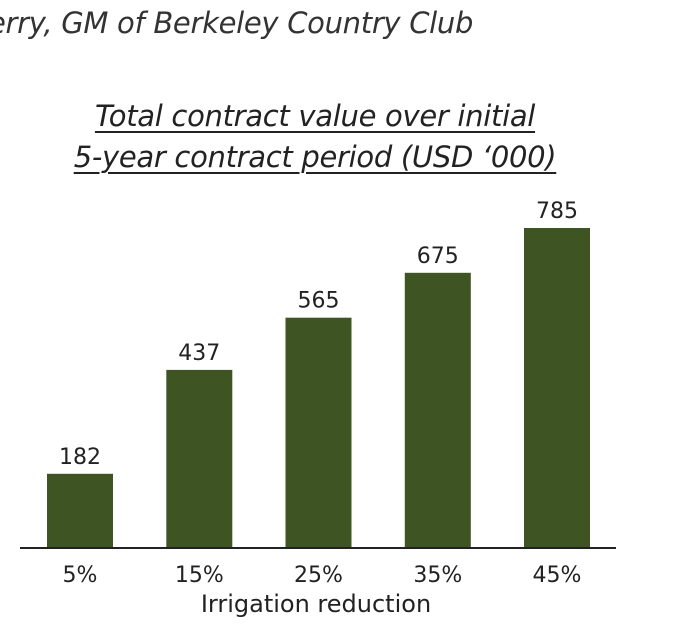 The height and width of the screenshot is (643, 690). I want to click on x-tick-label-0: 5%, so click(80, 575).